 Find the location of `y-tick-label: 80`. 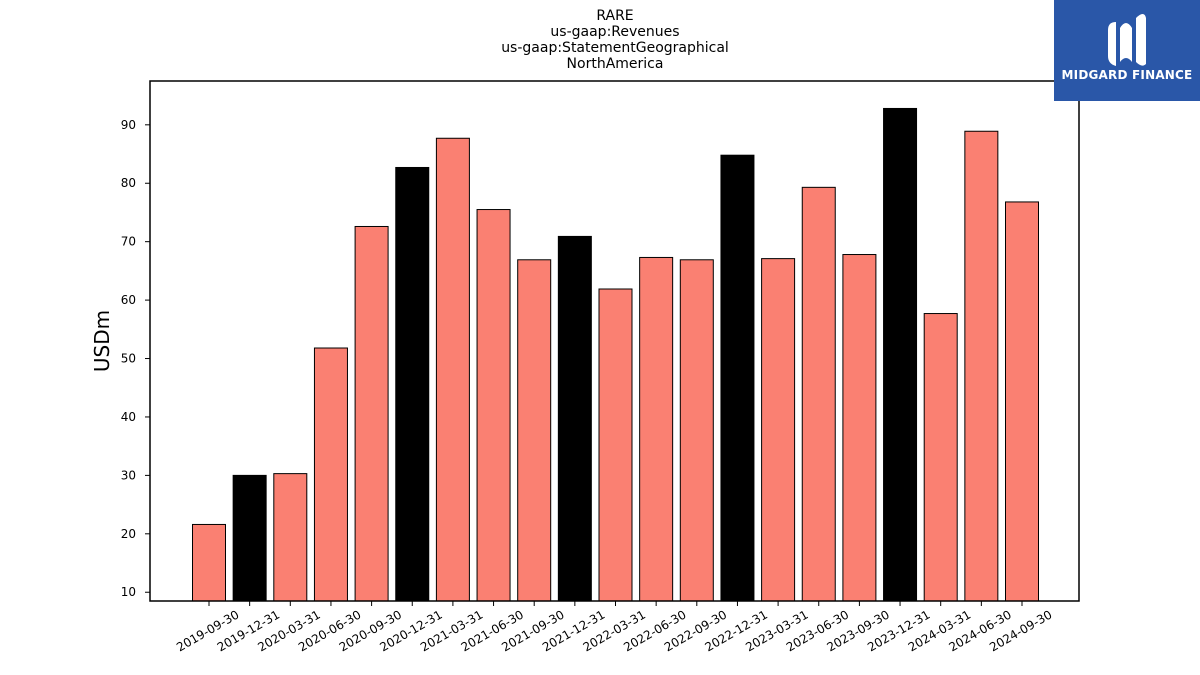

y-tick-label: 80 is located at coordinates (128, 183).